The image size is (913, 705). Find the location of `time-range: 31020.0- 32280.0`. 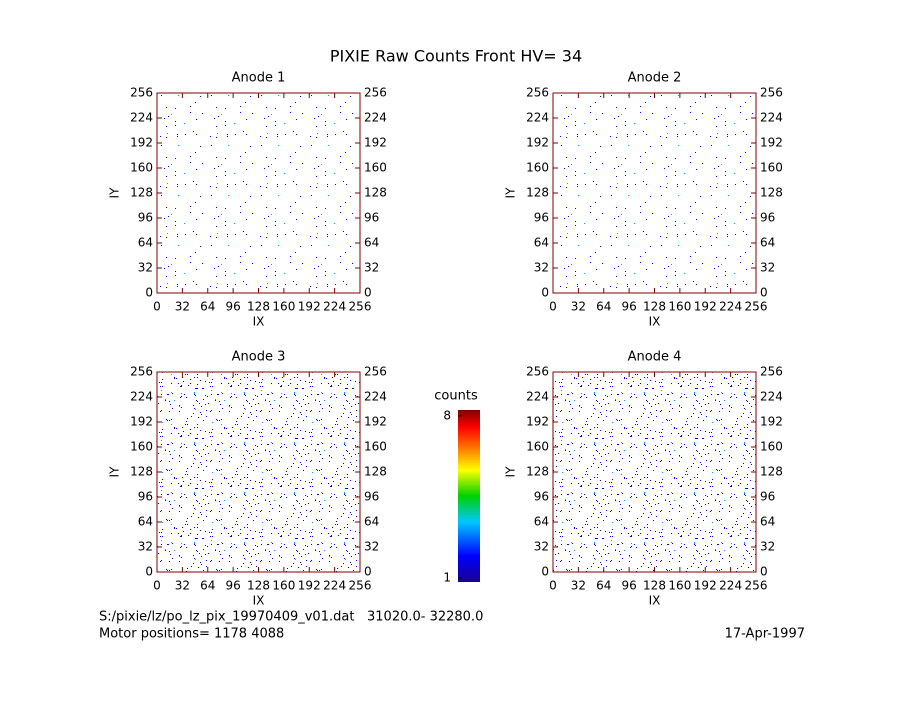

time-range: 31020.0- 32280.0 is located at coordinates (425, 617).